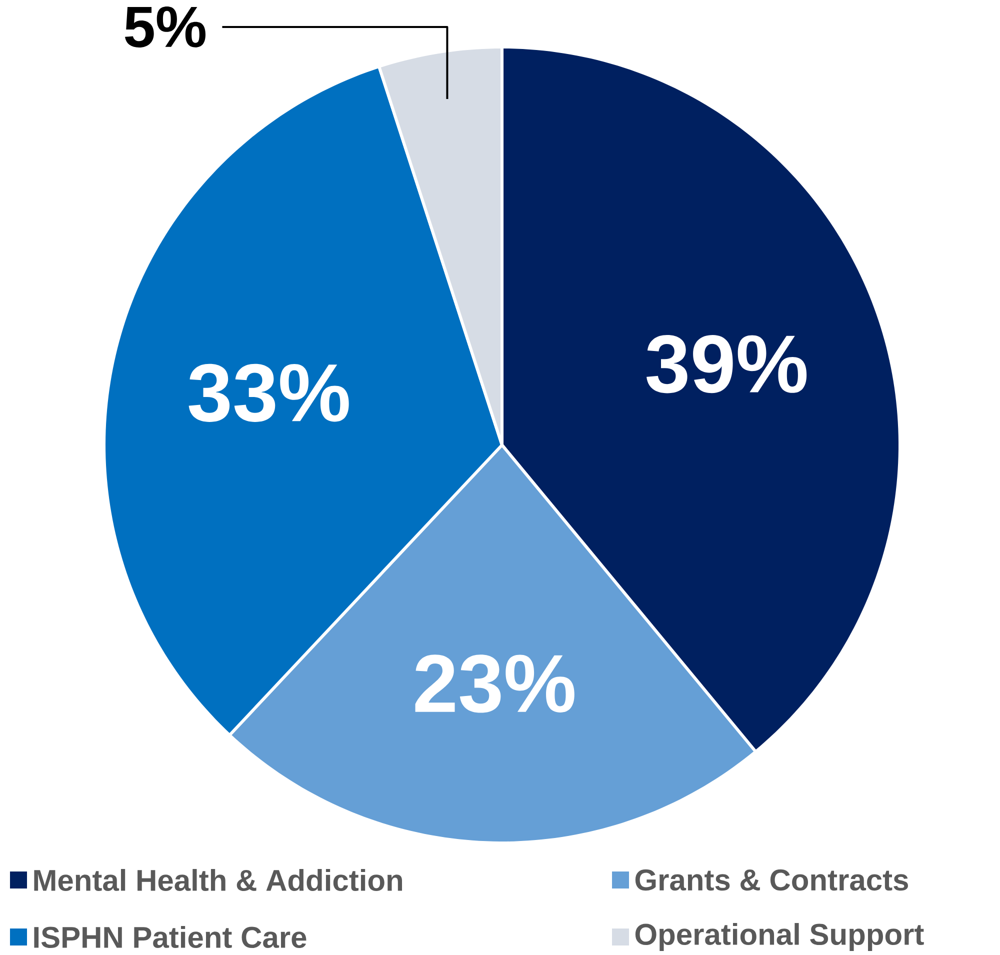 The height and width of the screenshot is (955, 1000). What do you see at coordinates (494, 683) in the screenshot?
I see `data-label: 23%` at bounding box center [494, 683].